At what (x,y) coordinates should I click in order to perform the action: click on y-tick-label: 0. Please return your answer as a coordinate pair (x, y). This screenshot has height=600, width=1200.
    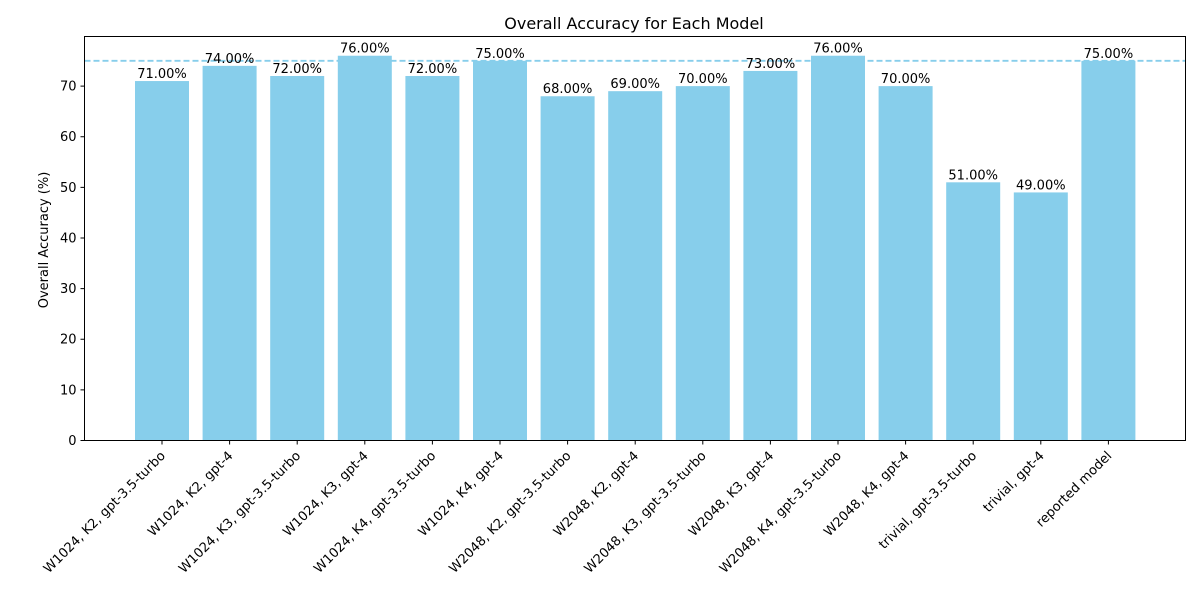
    Looking at the image, I should click on (72, 441).